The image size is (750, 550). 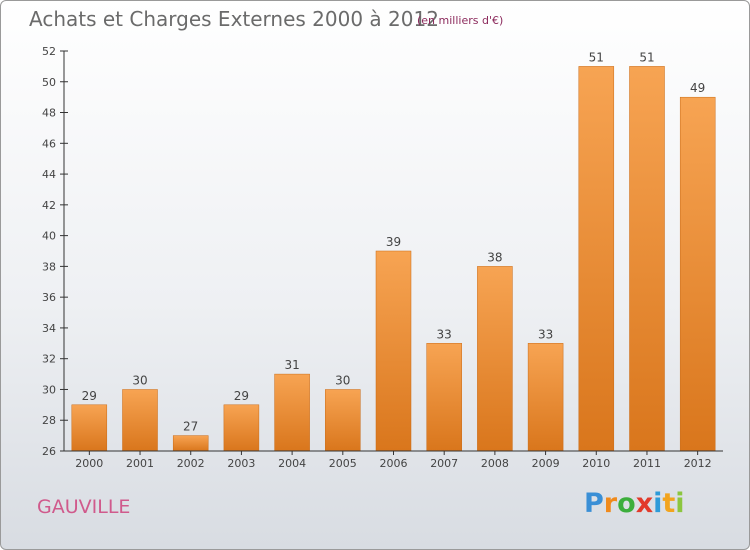 What do you see at coordinates (444, 463) in the screenshot?
I see `x-tick-label-2007: 2007` at bounding box center [444, 463].